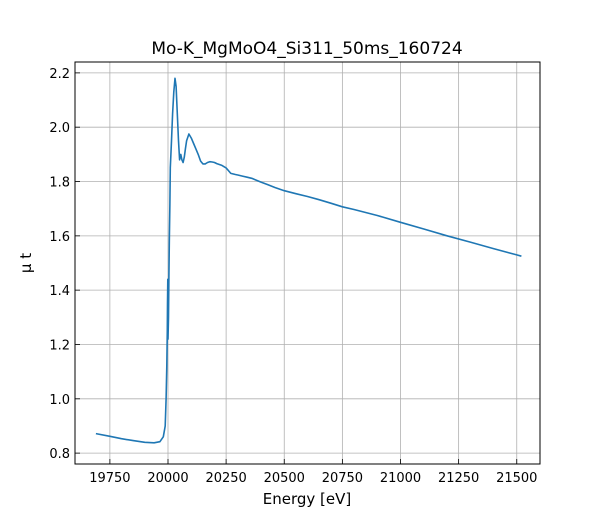 Image resolution: width=600 pixels, height=520 pixels. What do you see at coordinates (59, 291) in the screenshot?
I see `y-tick-label: 1.4` at bounding box center [59, 291].